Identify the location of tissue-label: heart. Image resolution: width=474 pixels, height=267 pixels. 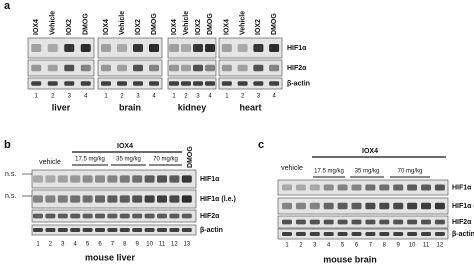
(250, 107).